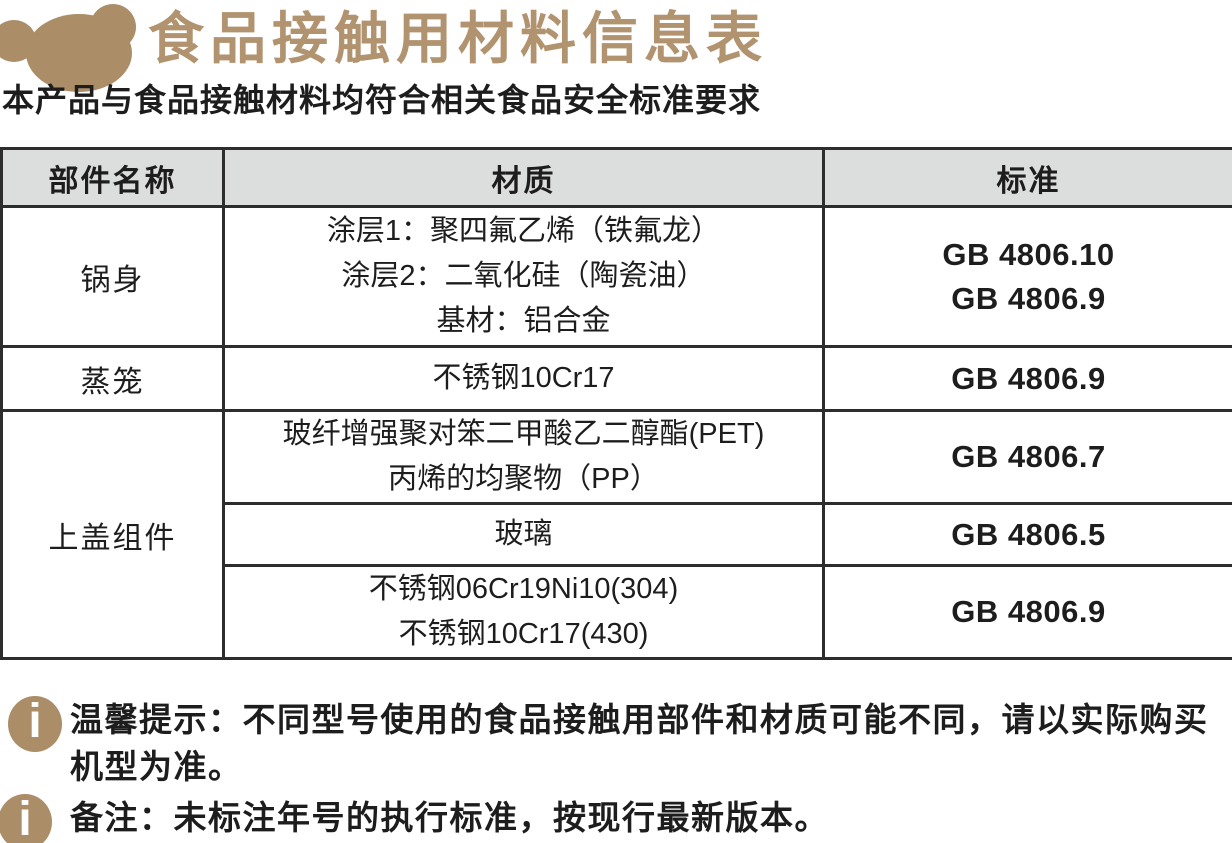  Describe the element at coordinates (523, 457) in the screenshot. I see `material-cell: 玻纤增强聚对笨二甲酸乙二醇酯(PET) 丙烯的均聚物（PP）` at that location.